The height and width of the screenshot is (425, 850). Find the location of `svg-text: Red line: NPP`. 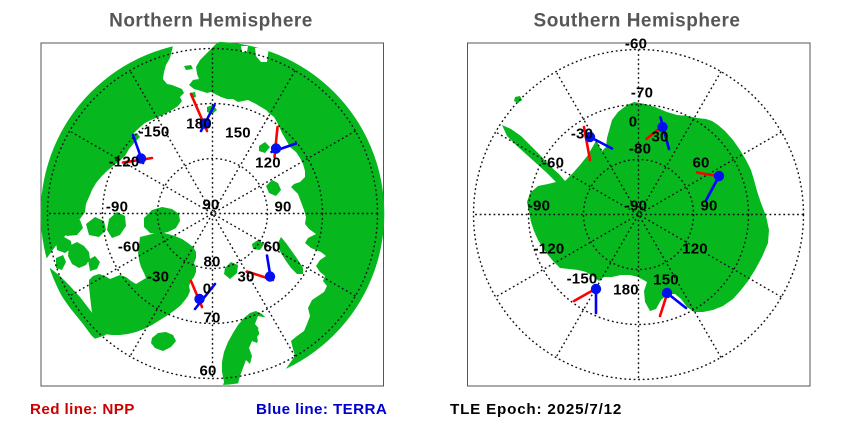

svg-text: Red line: NPP is located at coordinates (82, 409).